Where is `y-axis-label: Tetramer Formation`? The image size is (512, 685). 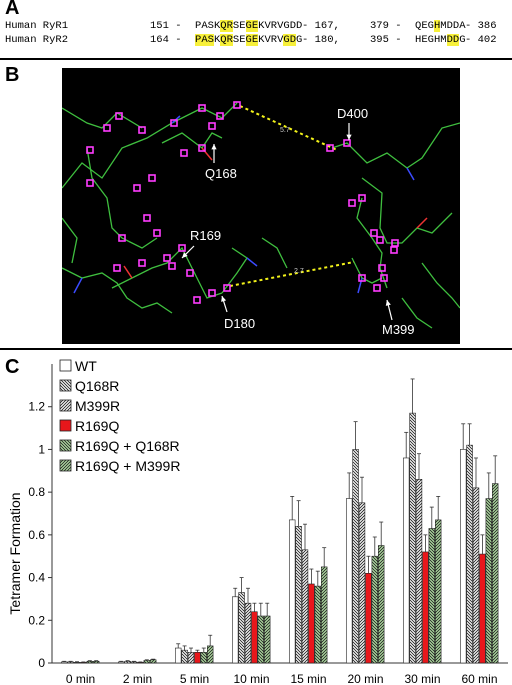 y-axis-label: Tetramer Formation is located at coordinates (15, 553).